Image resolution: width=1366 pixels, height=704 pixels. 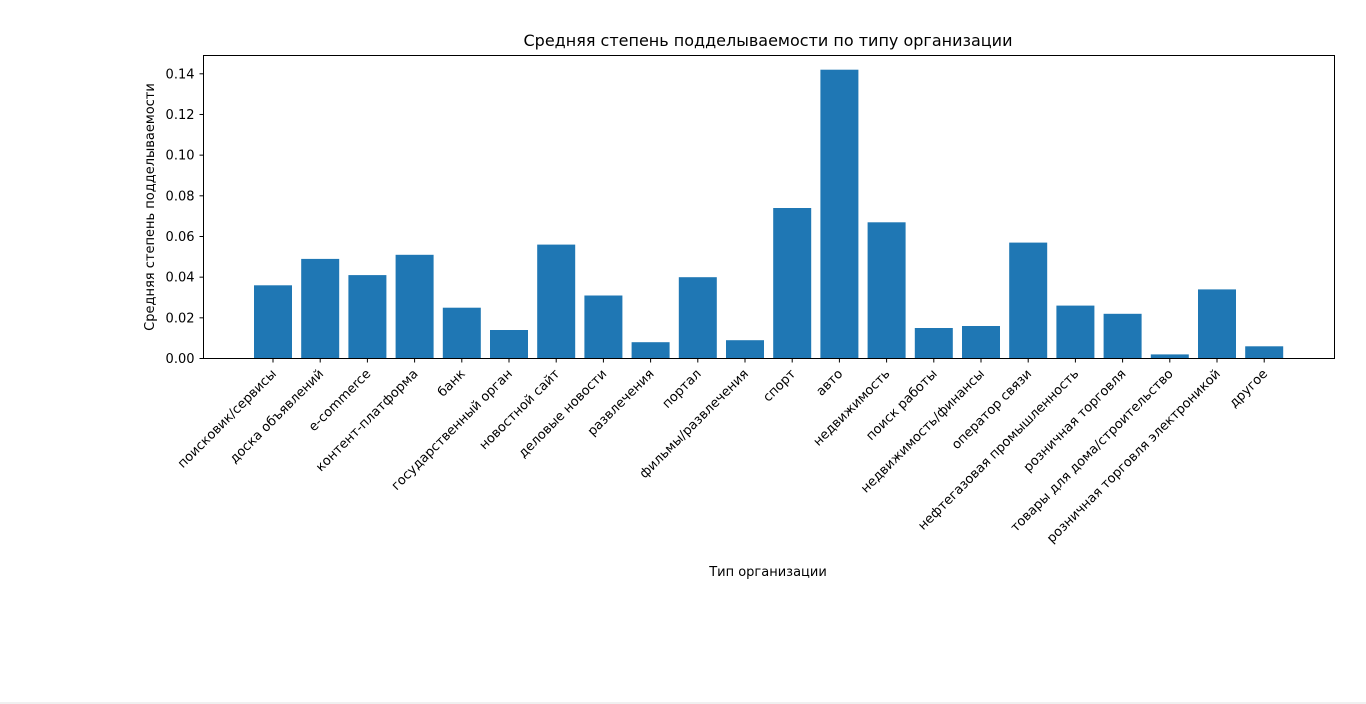 I want to click on y-tick-label: 0.02, so click(x=180, y=318).